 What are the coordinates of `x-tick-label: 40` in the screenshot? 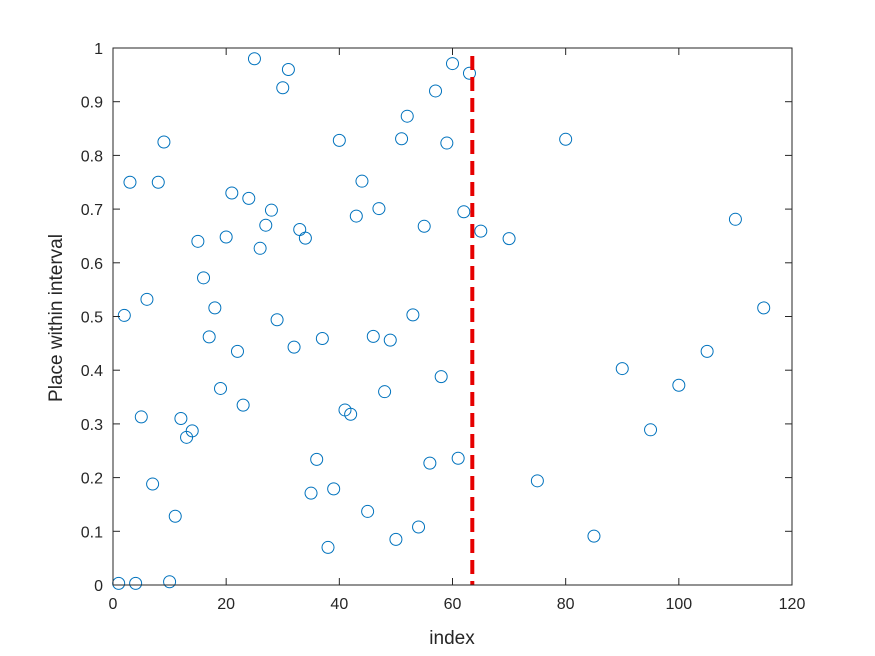 It's located at (339, 604).